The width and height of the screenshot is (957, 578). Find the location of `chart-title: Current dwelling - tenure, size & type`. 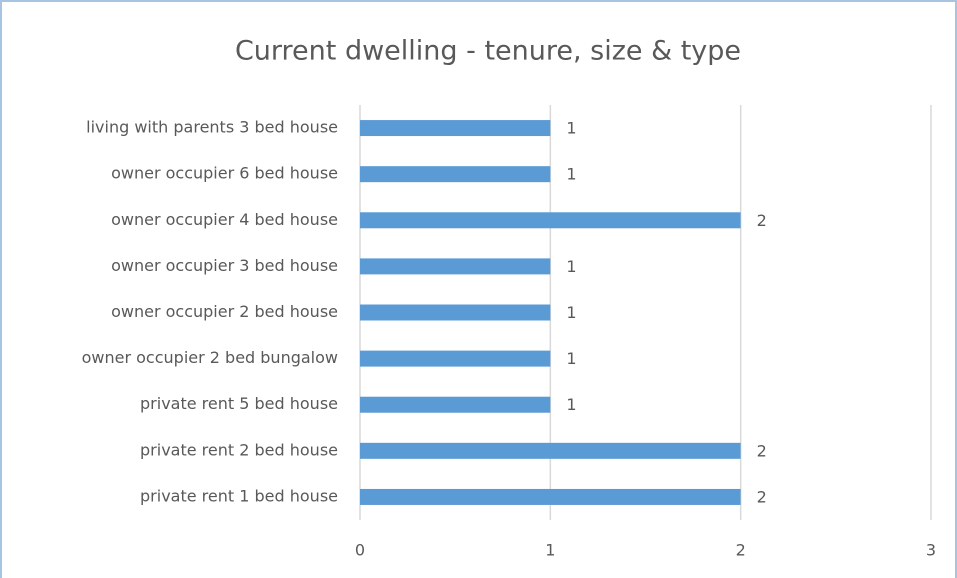

chart-title: Current dwelling - tenure, size & type is located at coordinates (488, 51).